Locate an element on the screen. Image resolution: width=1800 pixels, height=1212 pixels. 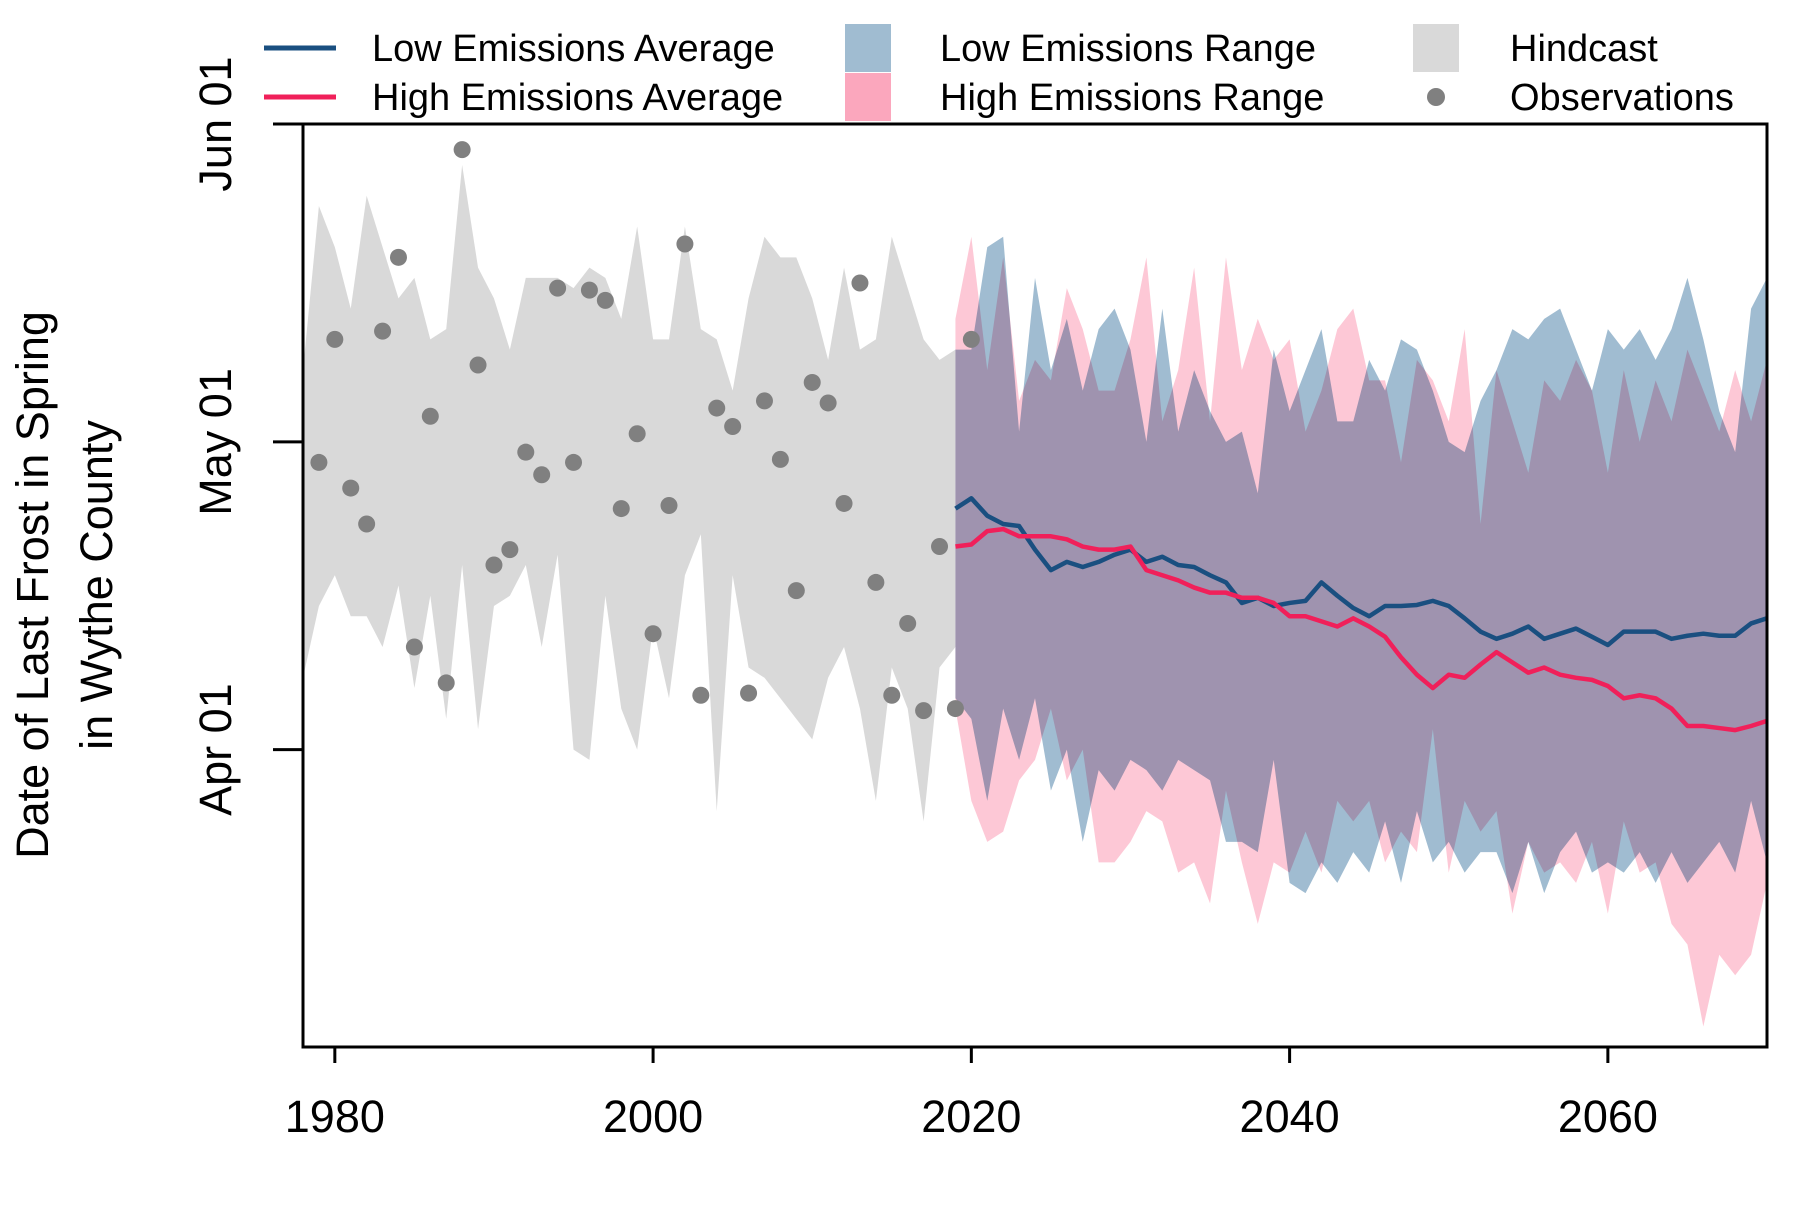
x-tick-label: 2040 is located at coordinates (1290, 1116).